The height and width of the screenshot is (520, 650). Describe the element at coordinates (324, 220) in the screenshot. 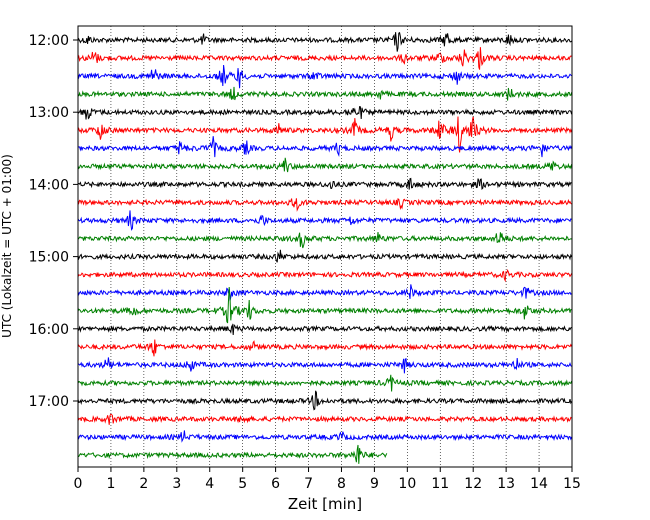

I see `trace-14:30` at that location.